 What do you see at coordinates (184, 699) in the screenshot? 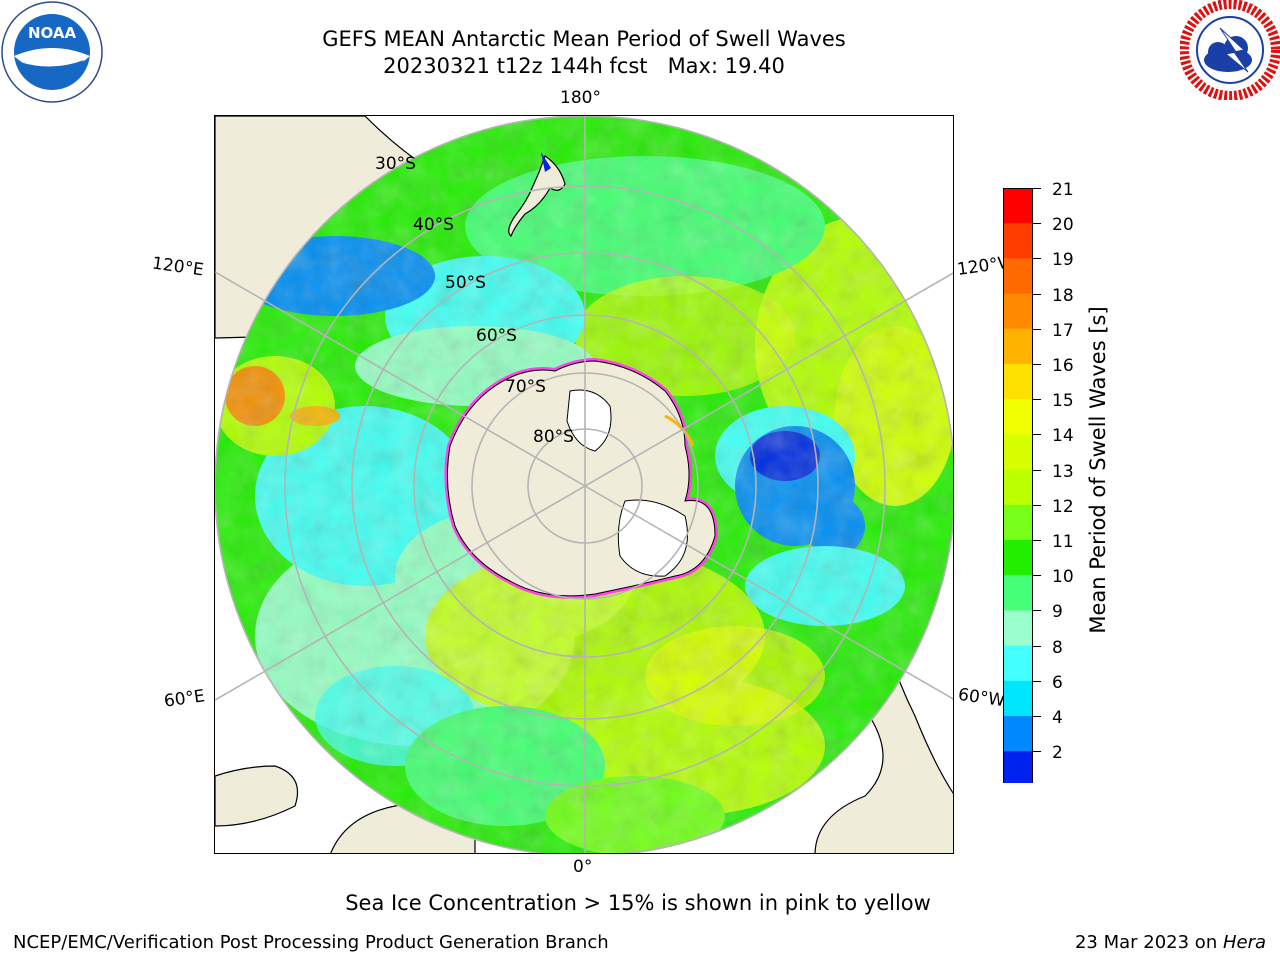
I see `lon-label-60e: 60°E` at bounding box center [184, 699].